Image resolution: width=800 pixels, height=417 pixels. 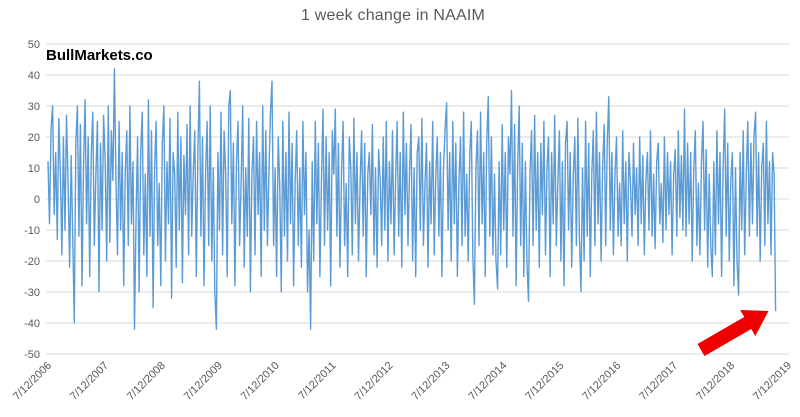 What do you see at coordinates (34, 76) in the screenshot?
I see `y-tick-label: 40` at bounding box center [34, 76].